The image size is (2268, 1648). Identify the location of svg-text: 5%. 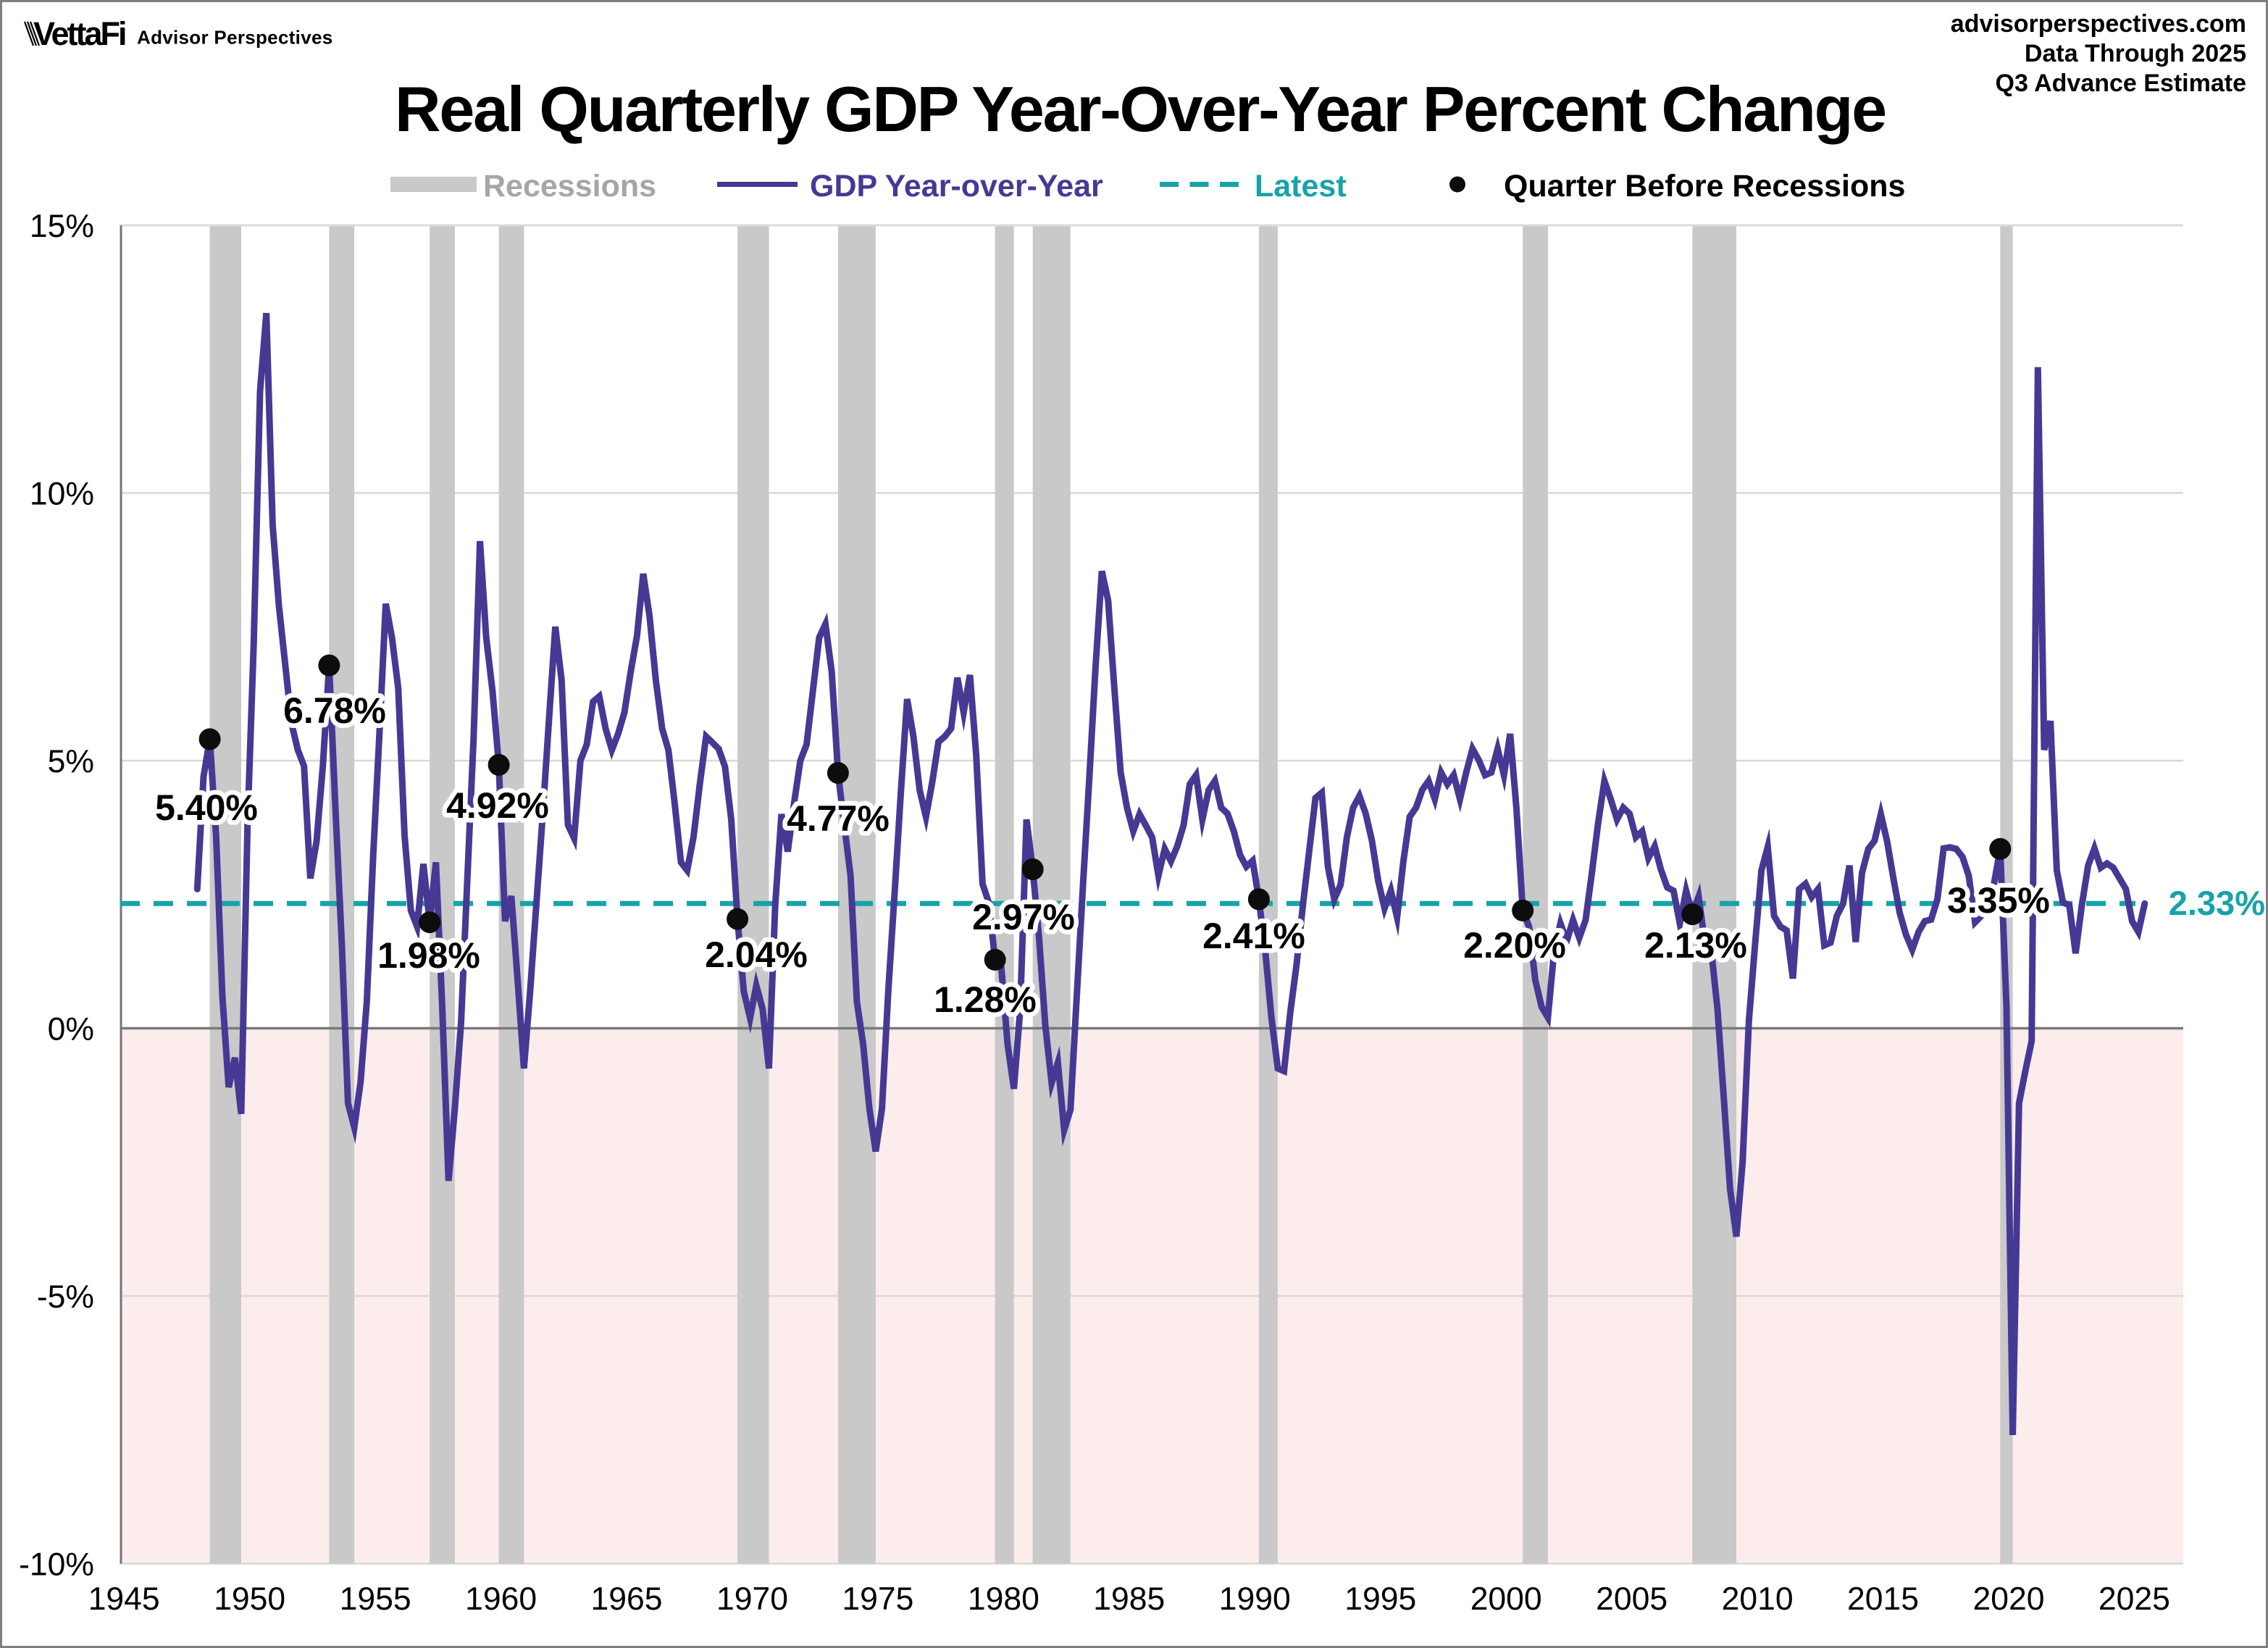
(71, 761).